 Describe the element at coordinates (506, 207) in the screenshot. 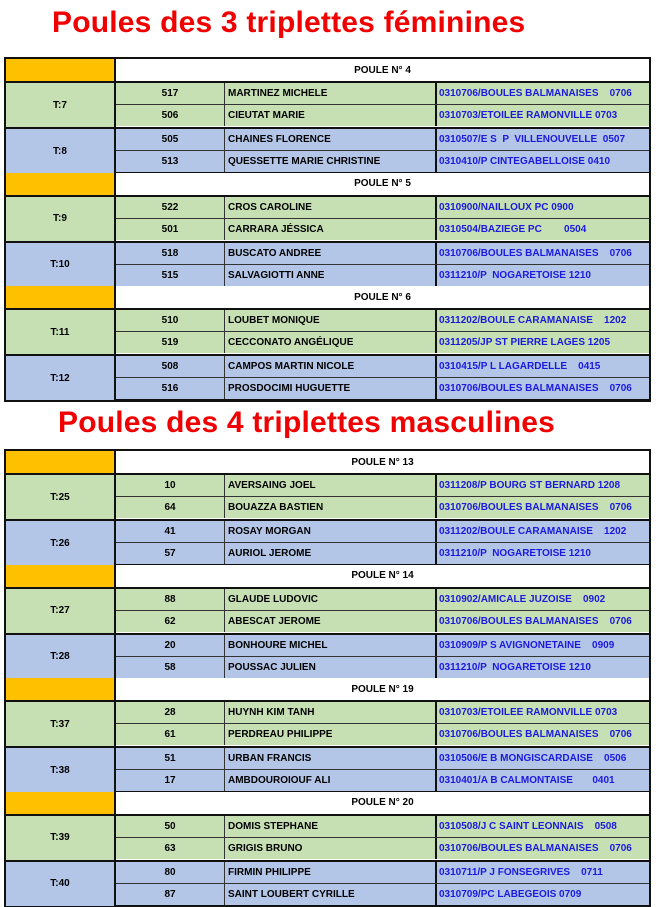

I see `player-club: 0310900/NAILLOUX PC 0900` at that location.